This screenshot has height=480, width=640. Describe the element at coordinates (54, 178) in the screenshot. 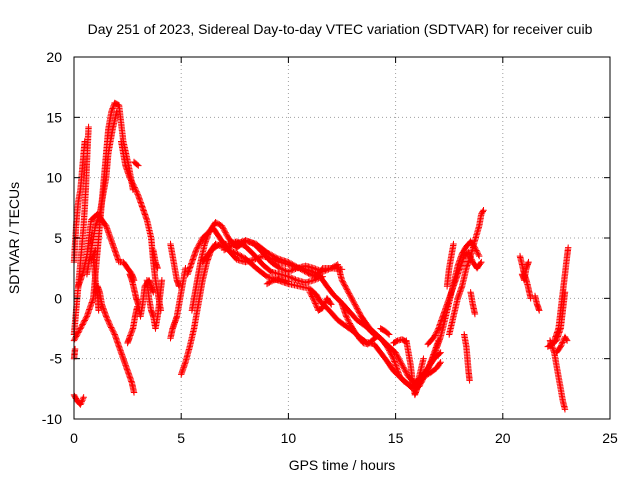

I see `y-tick-label: 10` at that location.